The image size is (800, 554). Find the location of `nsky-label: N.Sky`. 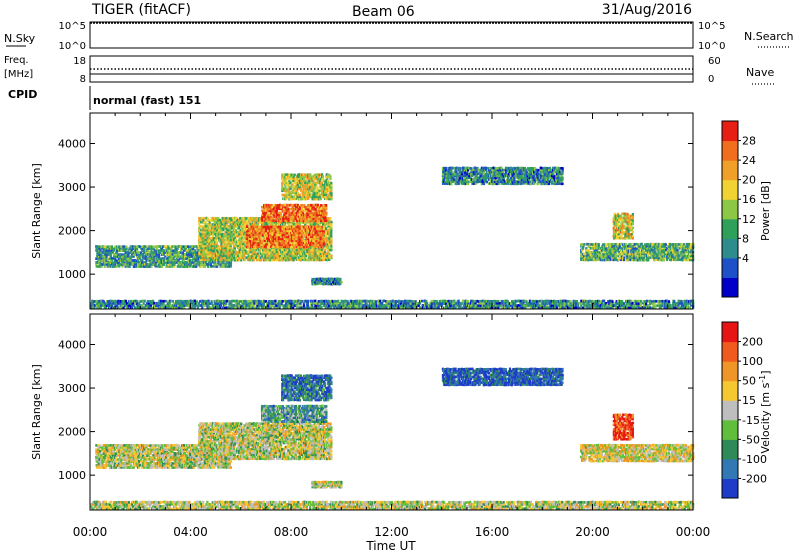

nsky-label: N.Sky is located at coordinates (20, 38).